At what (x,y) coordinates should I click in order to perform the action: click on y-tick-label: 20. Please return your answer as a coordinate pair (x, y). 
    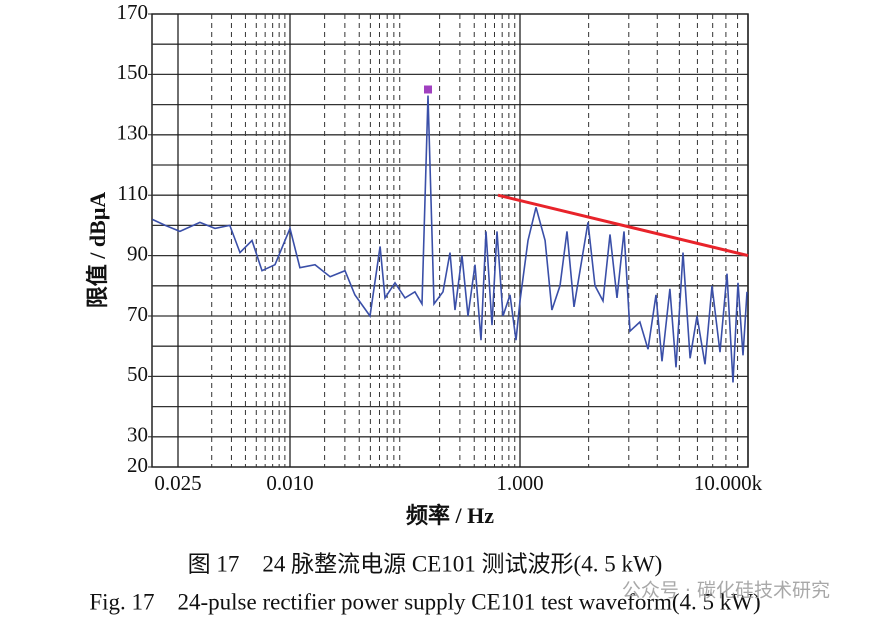
    Looking at the image, I should click on (137, 465).